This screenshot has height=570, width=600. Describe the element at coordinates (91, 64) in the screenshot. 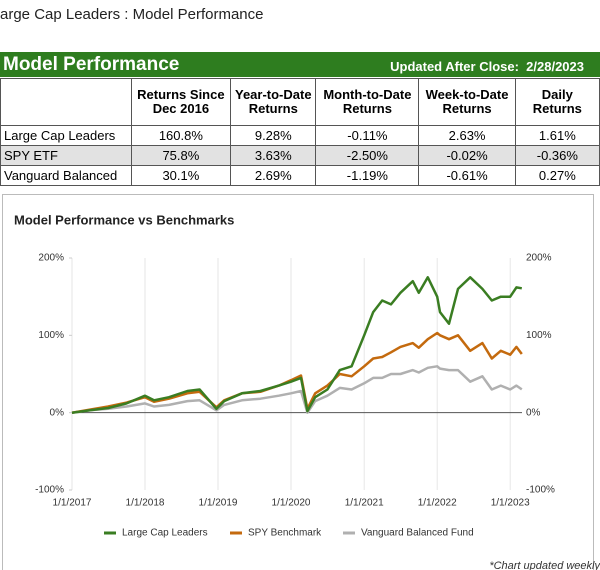

I see `banner-title: Model Performance` at that location.